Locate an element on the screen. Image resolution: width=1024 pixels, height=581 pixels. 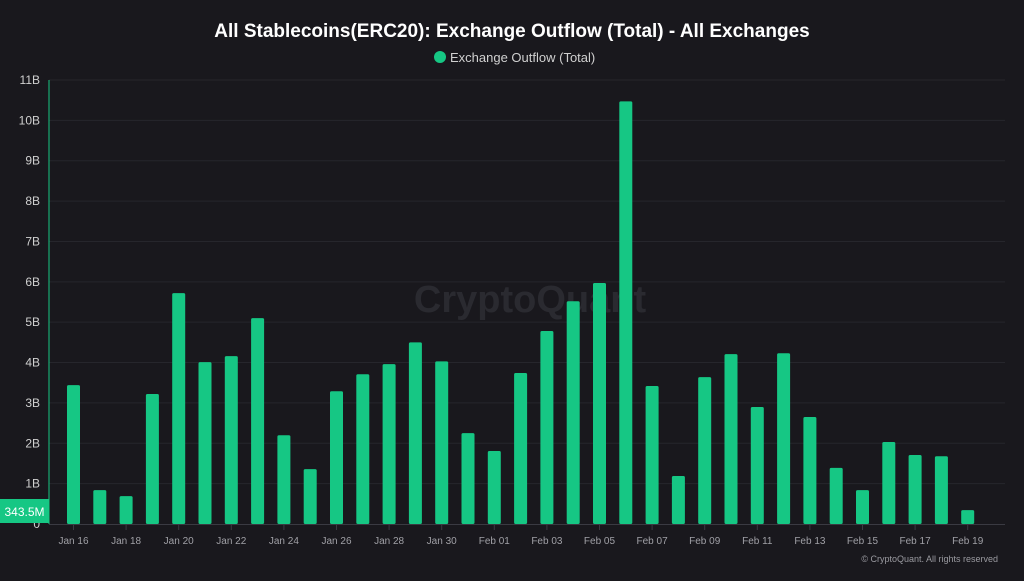
y-tick-label: 7B is located at coordinates (32, 241).